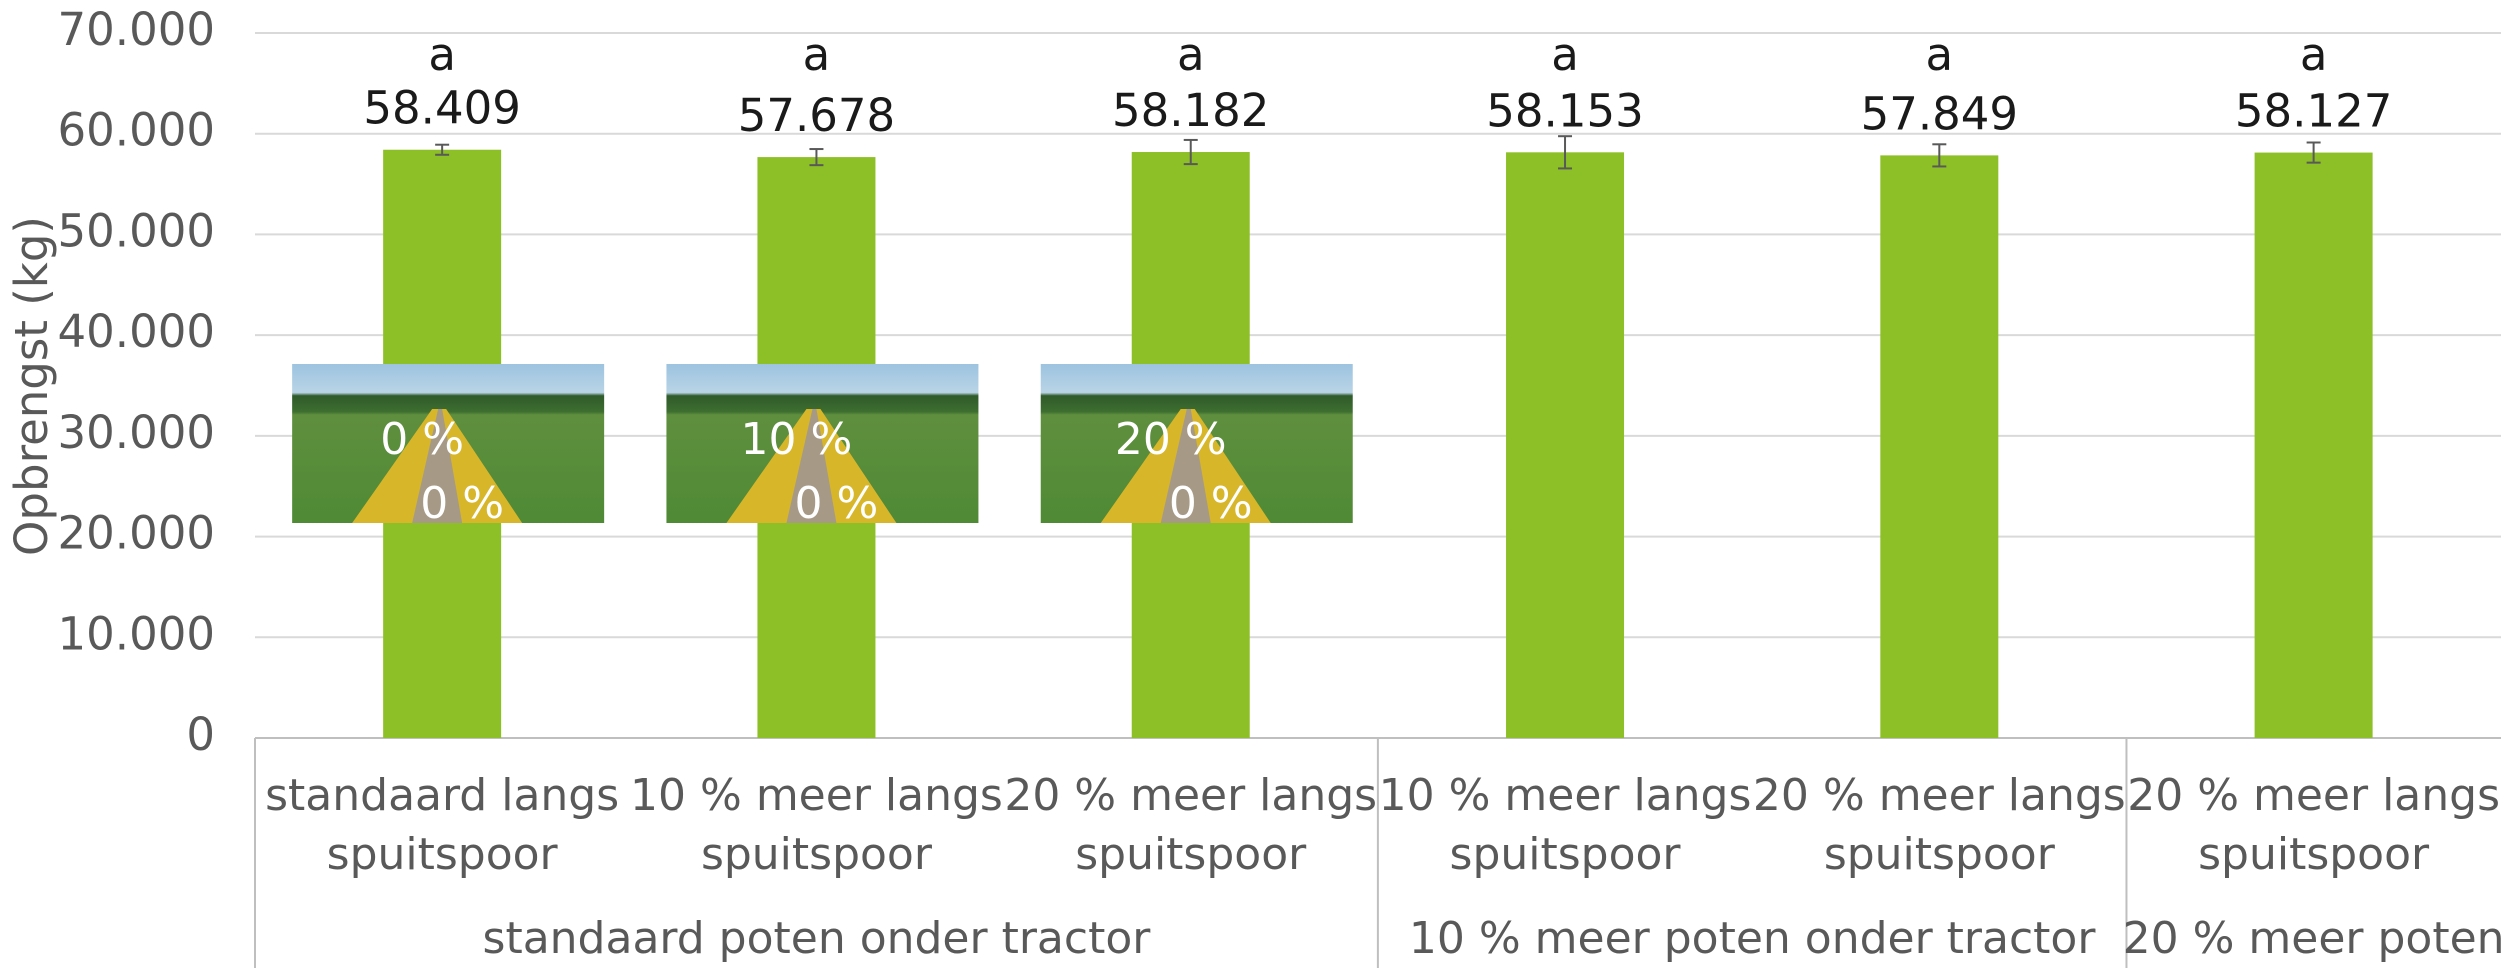 This screenshot has width=2501, height=968. I want to click on y-tick-label: 70.000, so click(136, 29).